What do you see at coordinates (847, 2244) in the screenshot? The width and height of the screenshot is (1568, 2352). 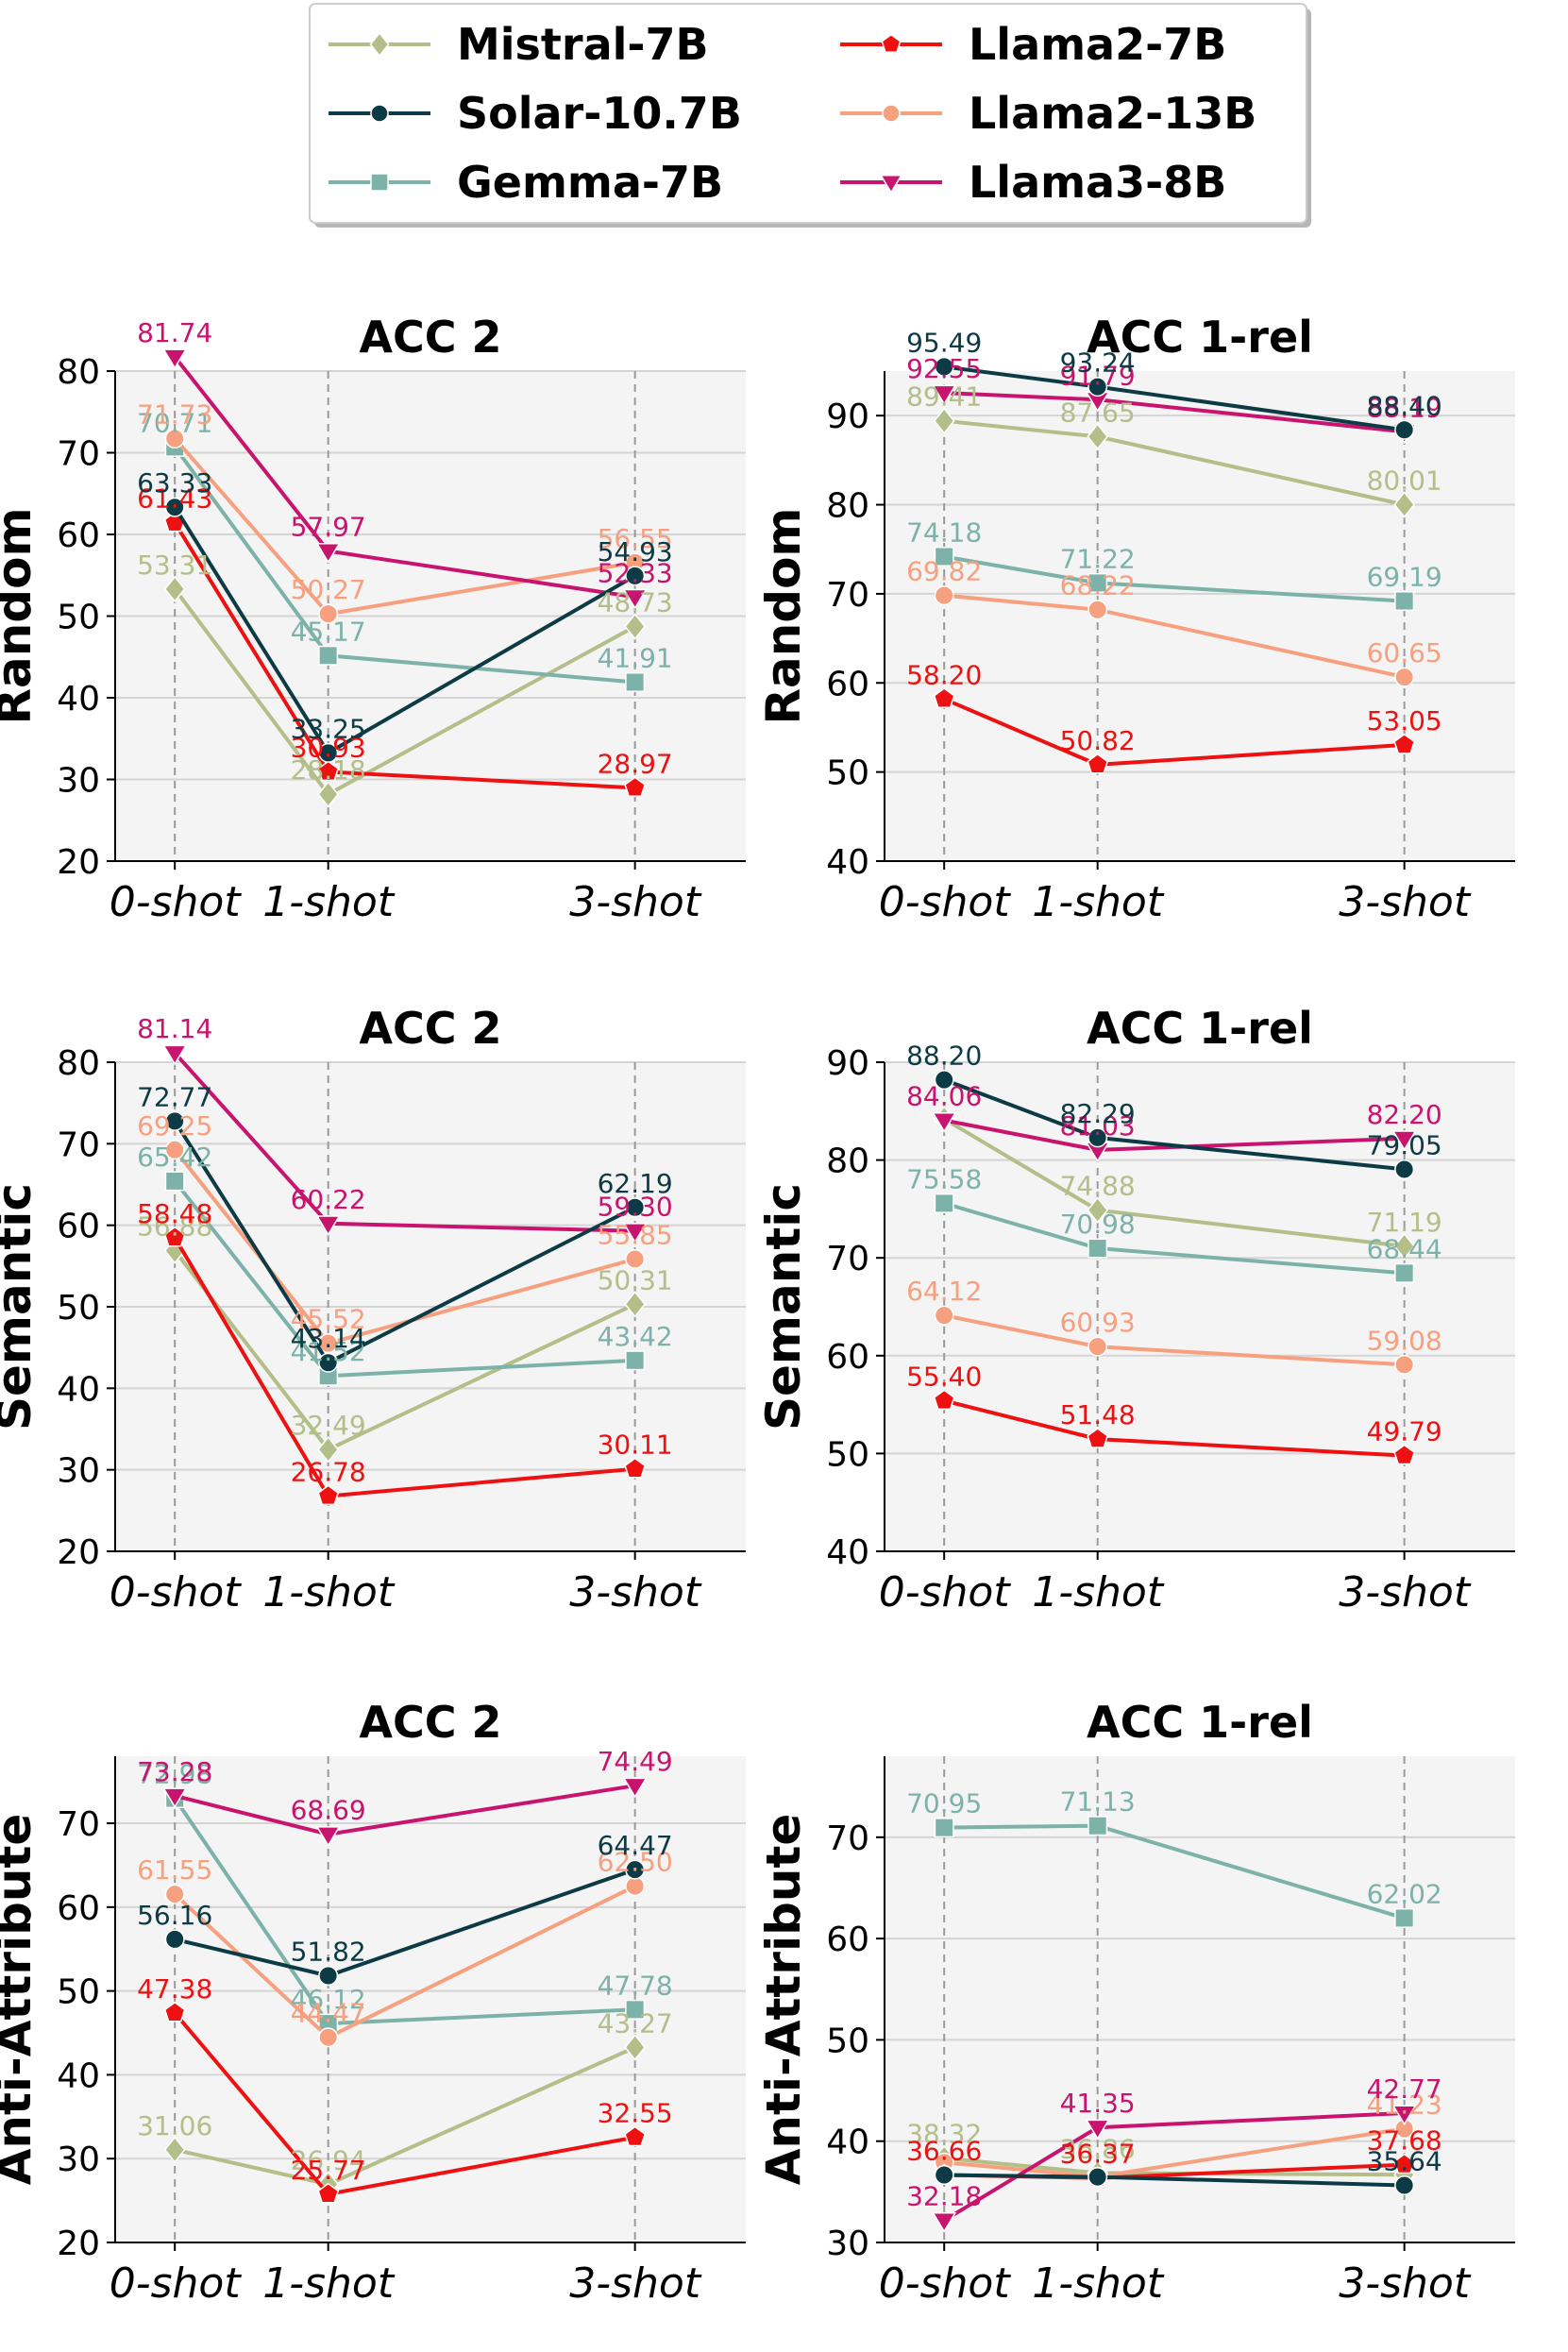 I see `y-tick-label: 30` at bounding box center [847, 2244].